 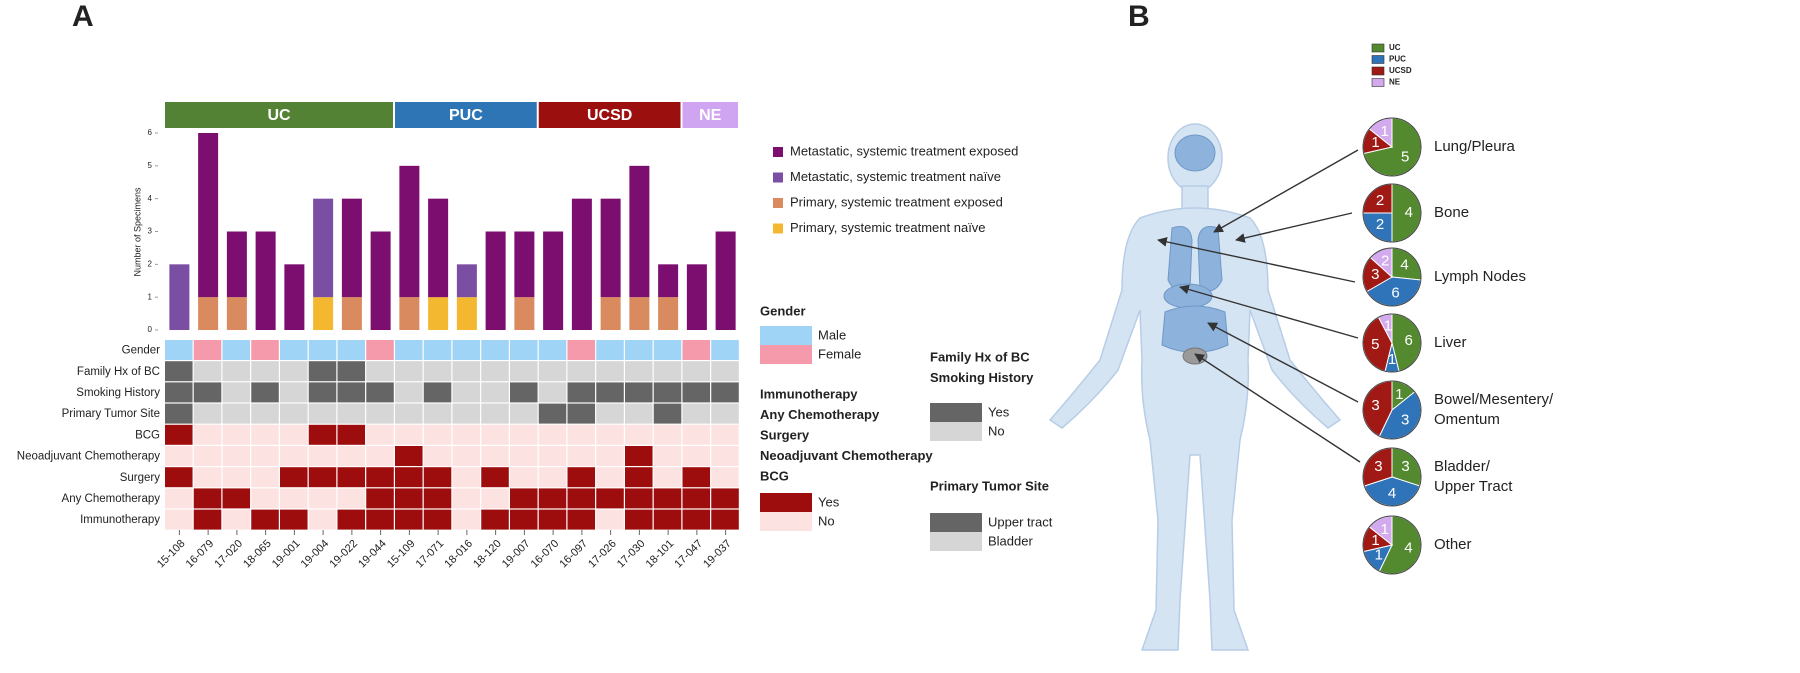 What do you see at coordinates (228, 554) in the screenshot?
I see `x-tick-label: 17-020` at bounding box center [228, 554].